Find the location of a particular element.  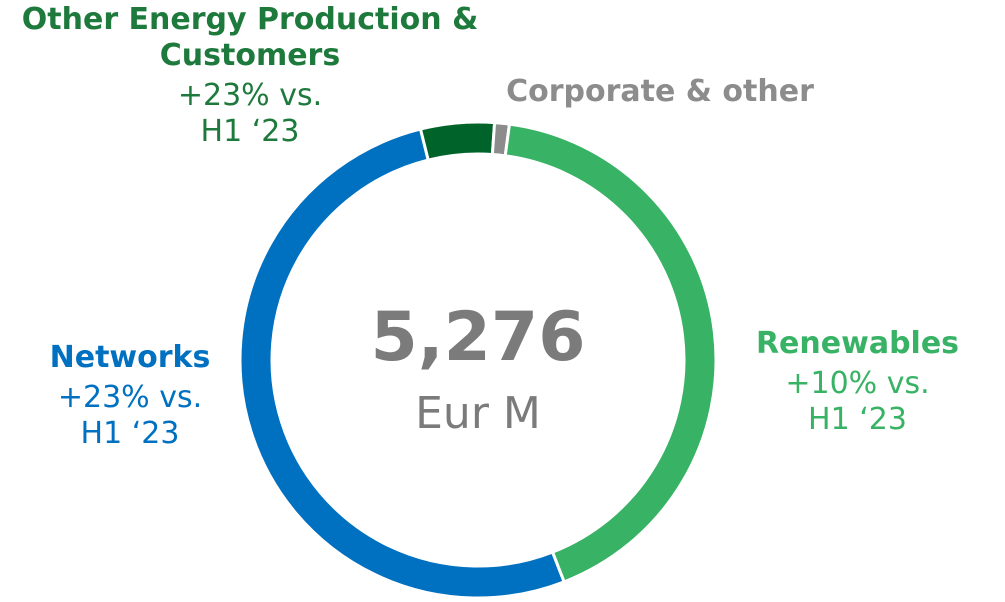

segment-name: Corporate & other is located at coordinates (660, 91).